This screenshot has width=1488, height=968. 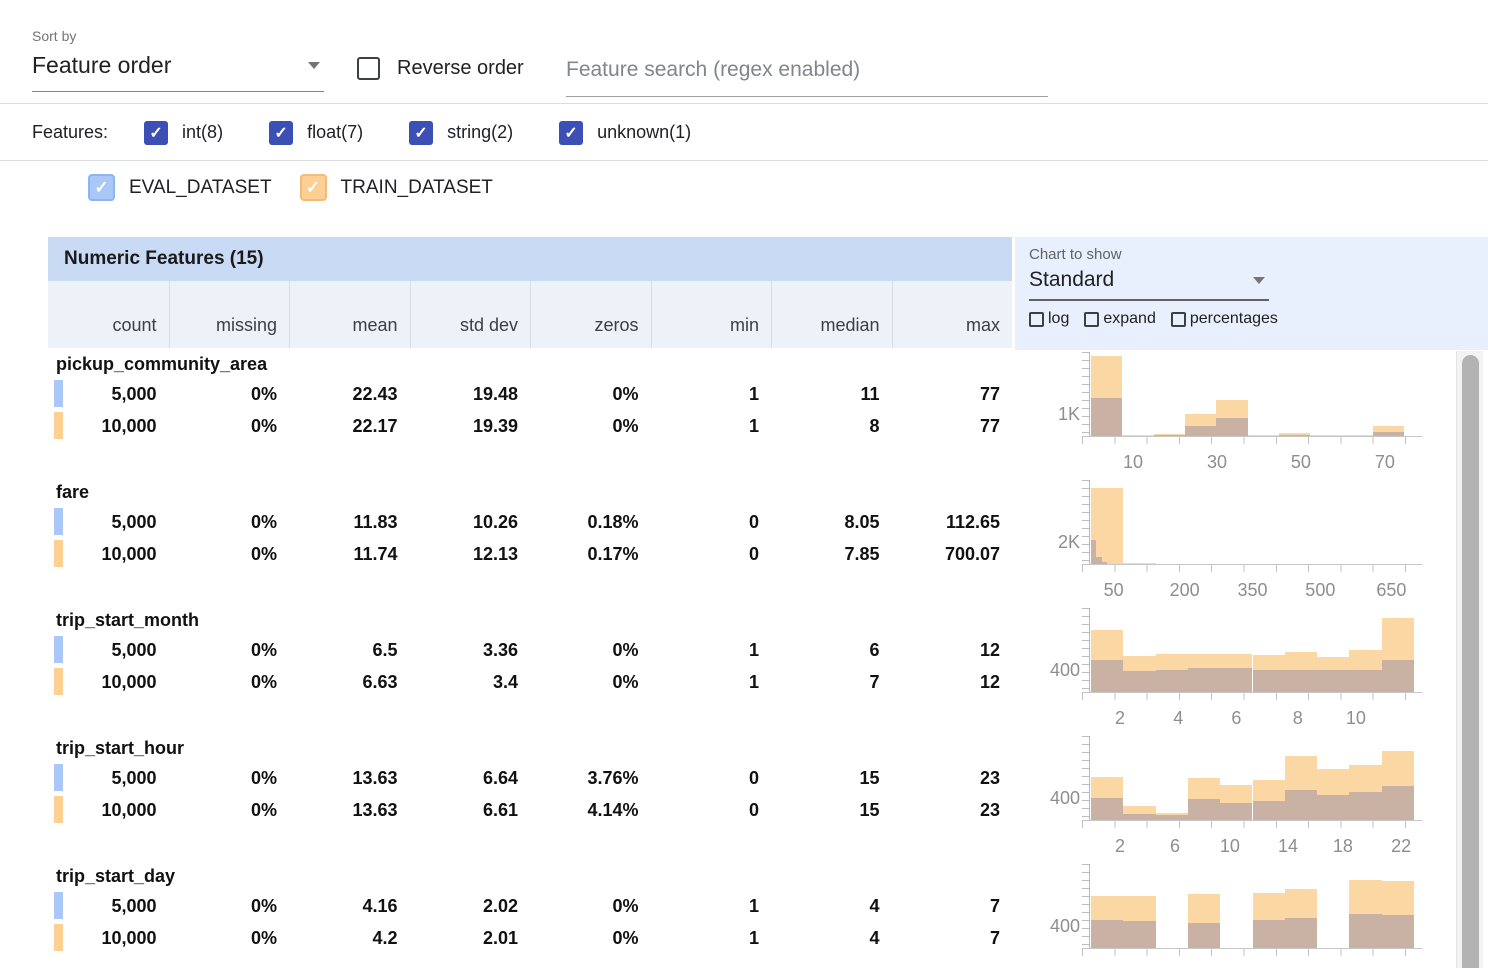 I want to click on scrollbar-track, so click(x=1469, y=659).